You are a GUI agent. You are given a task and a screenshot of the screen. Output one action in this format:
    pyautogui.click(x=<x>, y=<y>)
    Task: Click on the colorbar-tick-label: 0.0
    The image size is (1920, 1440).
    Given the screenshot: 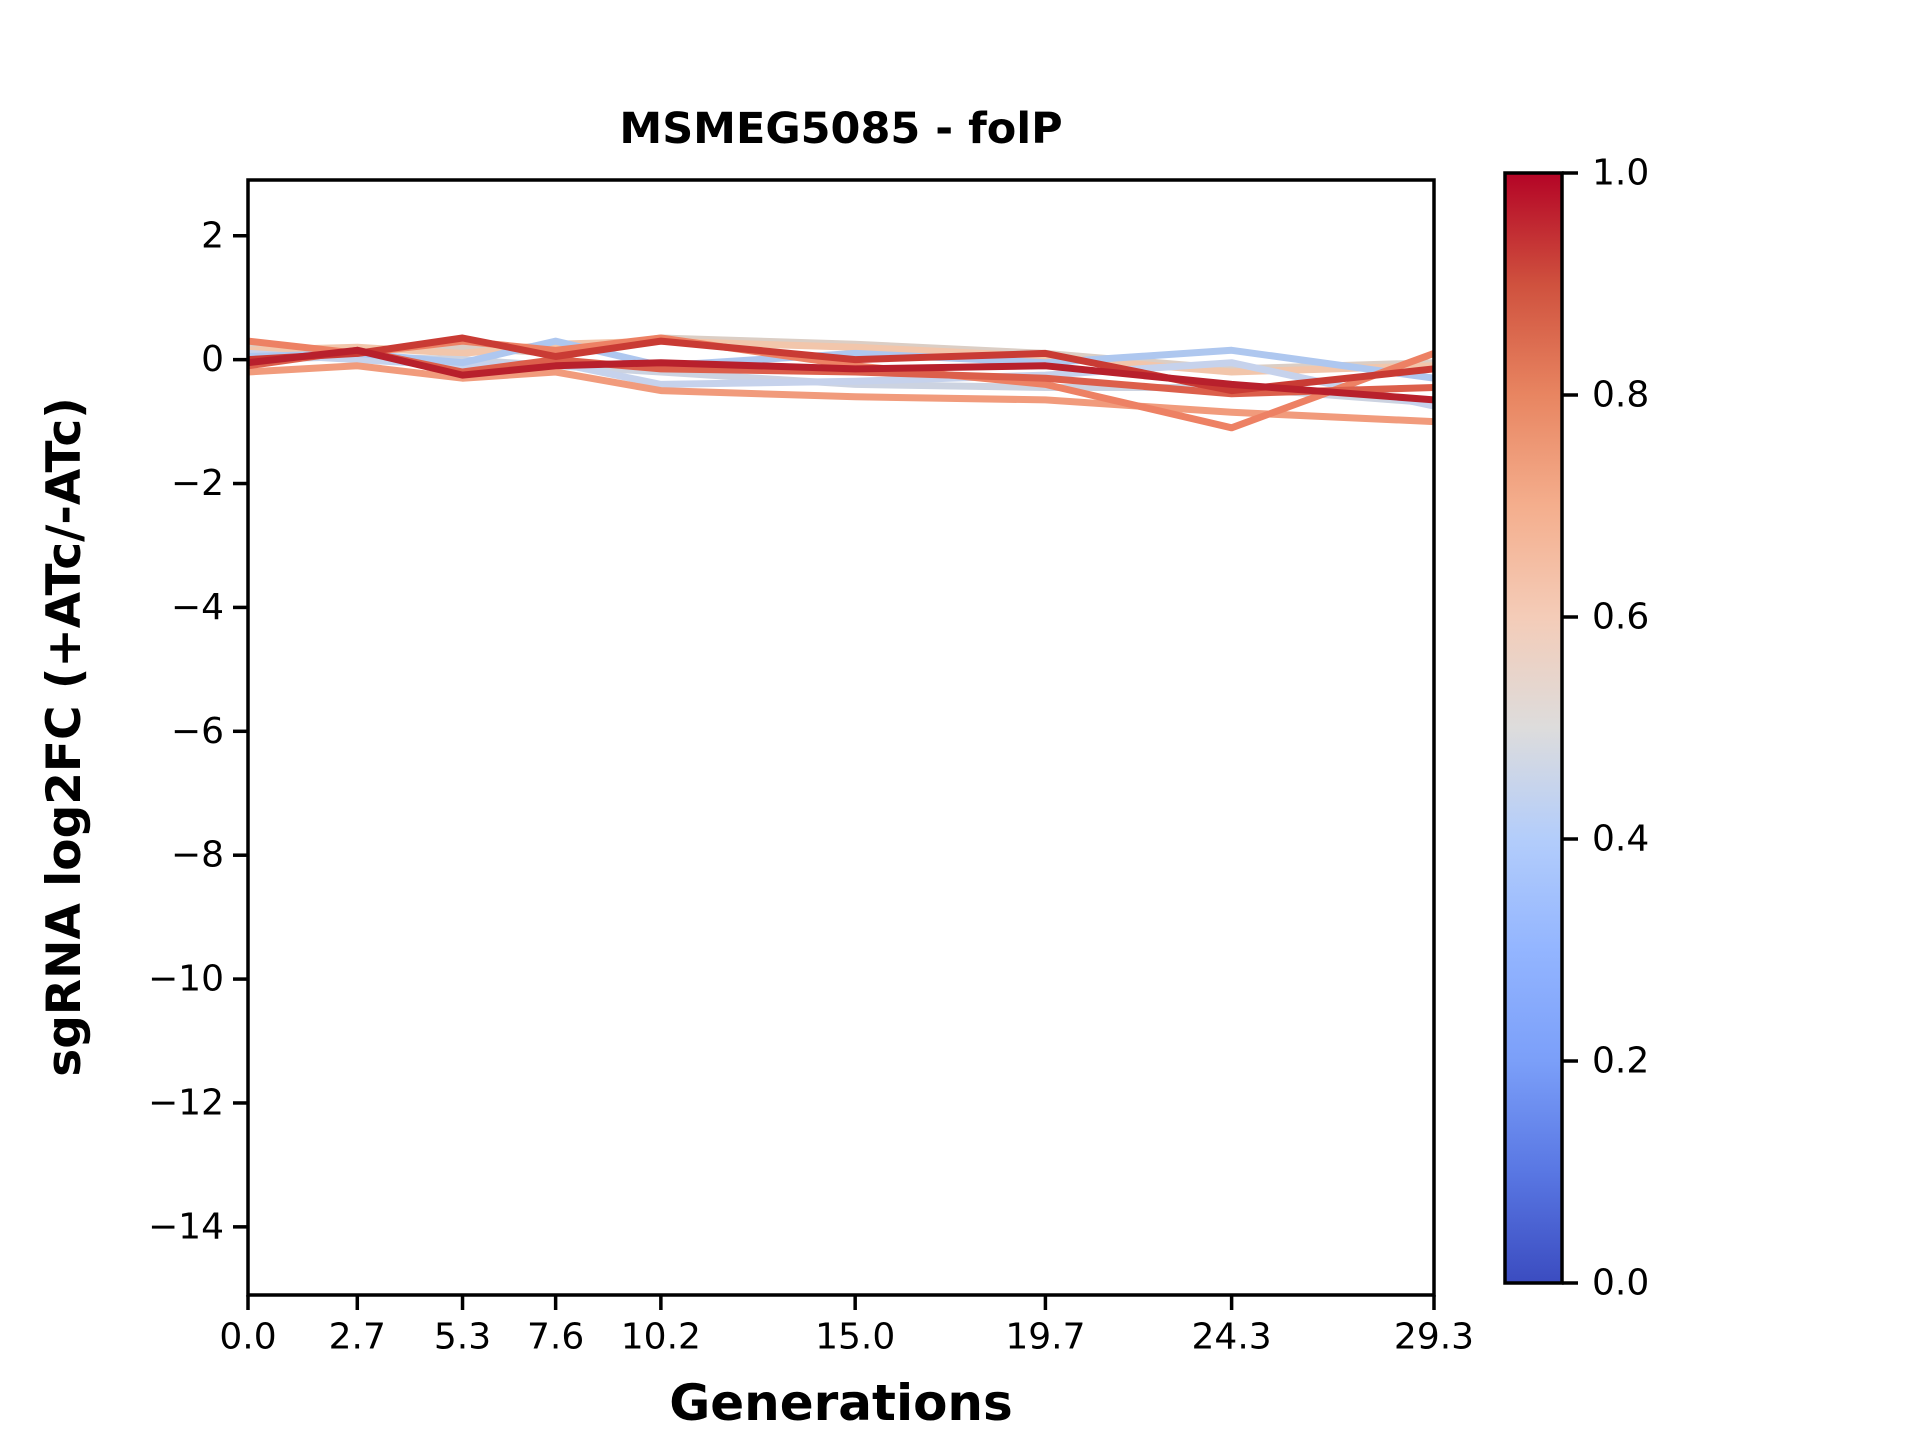 What is the action you would take?
    pyautogui.click(x=1620, y=1283)
    